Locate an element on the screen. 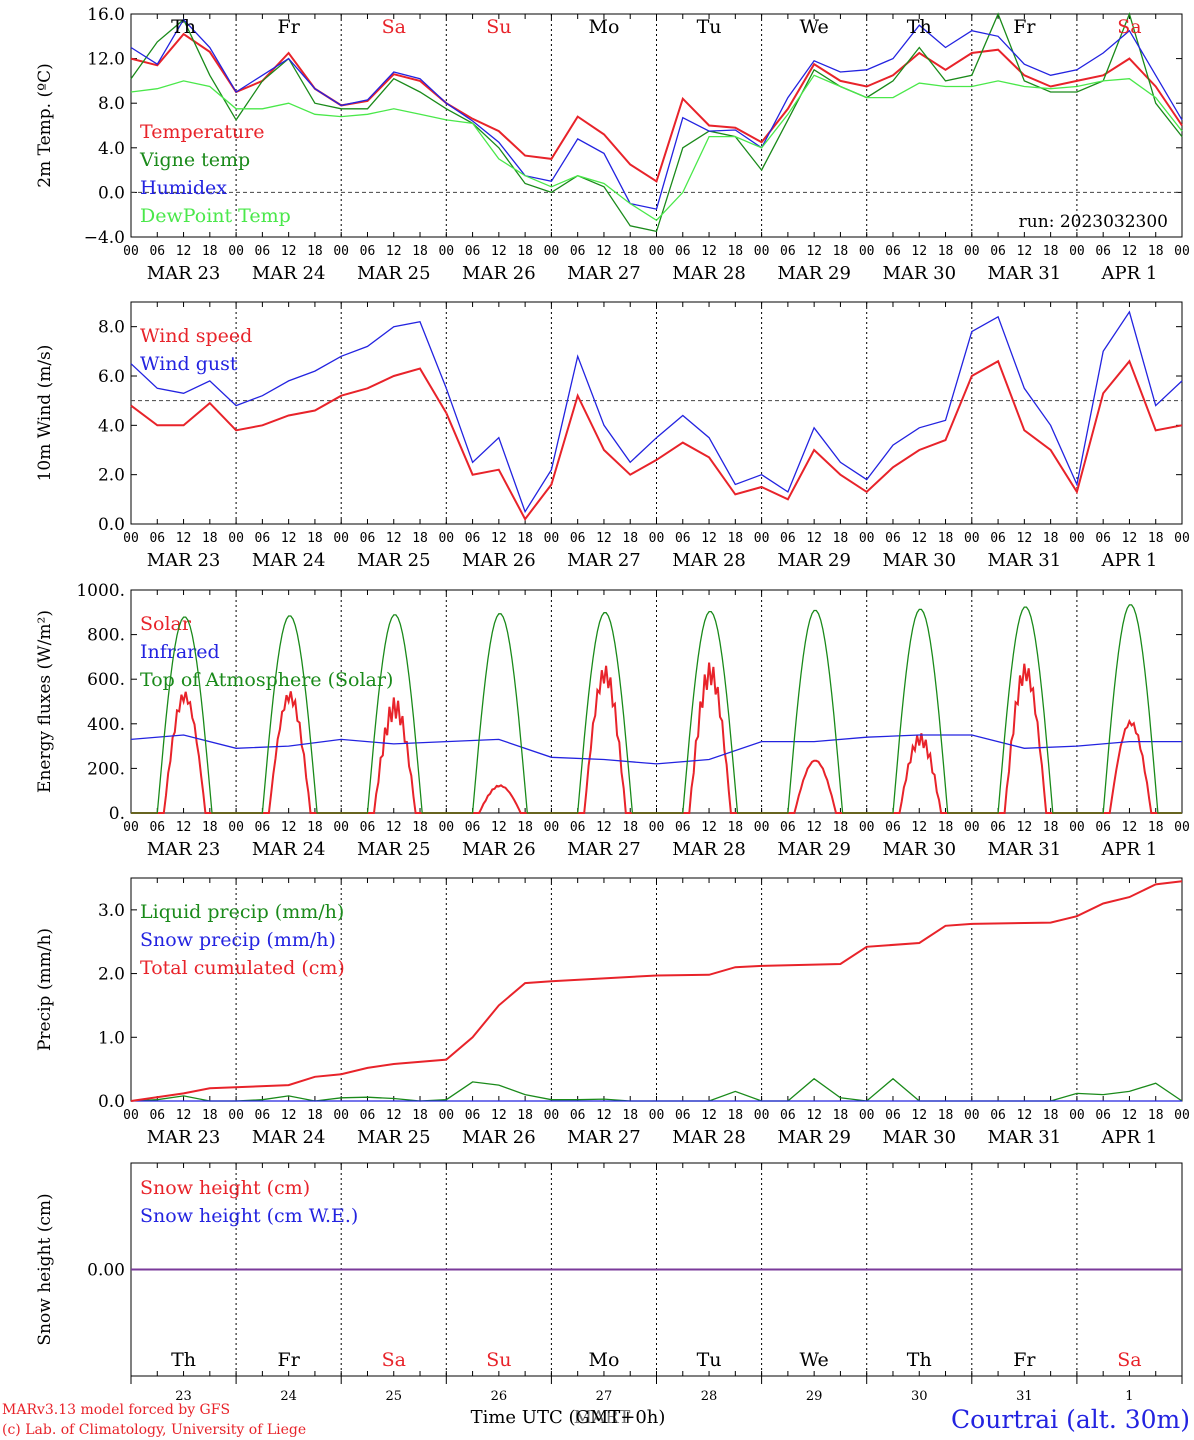 Image resolution: width=1194 pixels, height=1440 pixels. y-tick-label: 600. is located at coordinates (106, 680).